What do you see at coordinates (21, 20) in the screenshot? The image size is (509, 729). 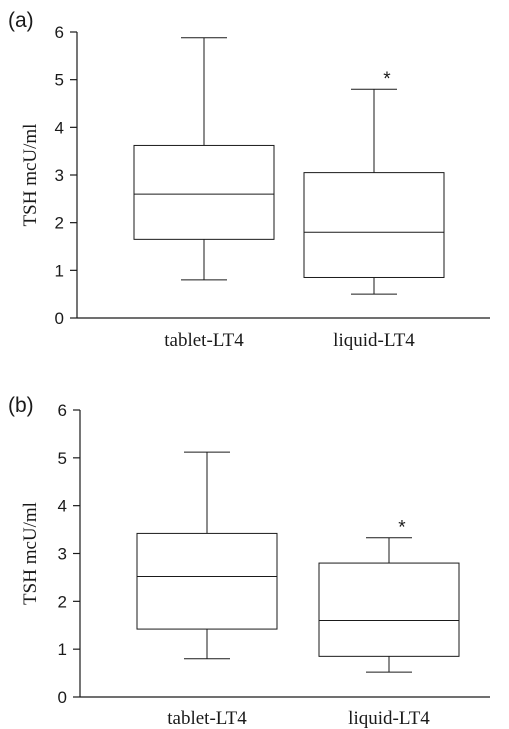 I see `panel-label-a: (a)` at bounding box center [21, 20].